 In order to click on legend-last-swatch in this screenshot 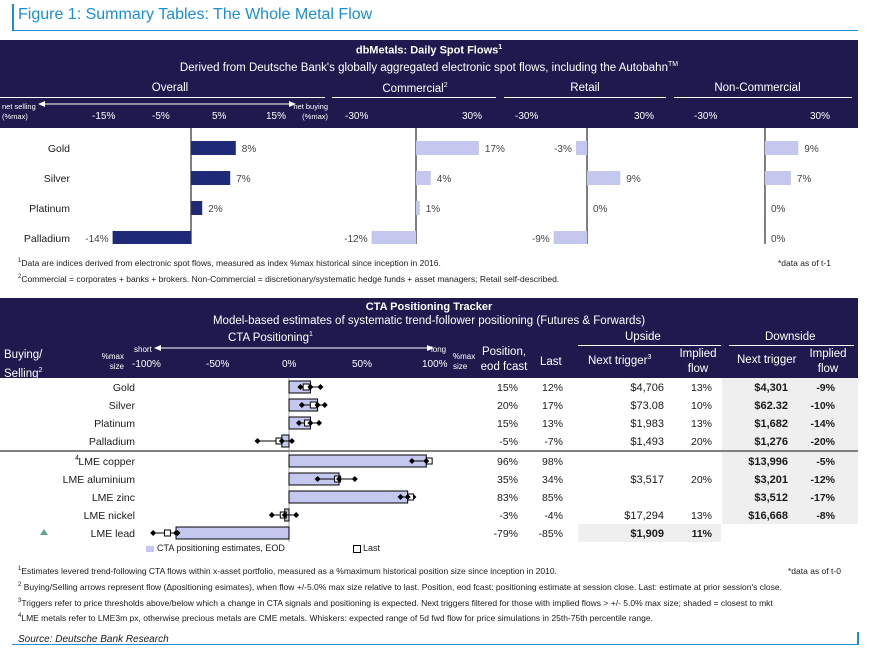, I will do `click(357, 549)`.